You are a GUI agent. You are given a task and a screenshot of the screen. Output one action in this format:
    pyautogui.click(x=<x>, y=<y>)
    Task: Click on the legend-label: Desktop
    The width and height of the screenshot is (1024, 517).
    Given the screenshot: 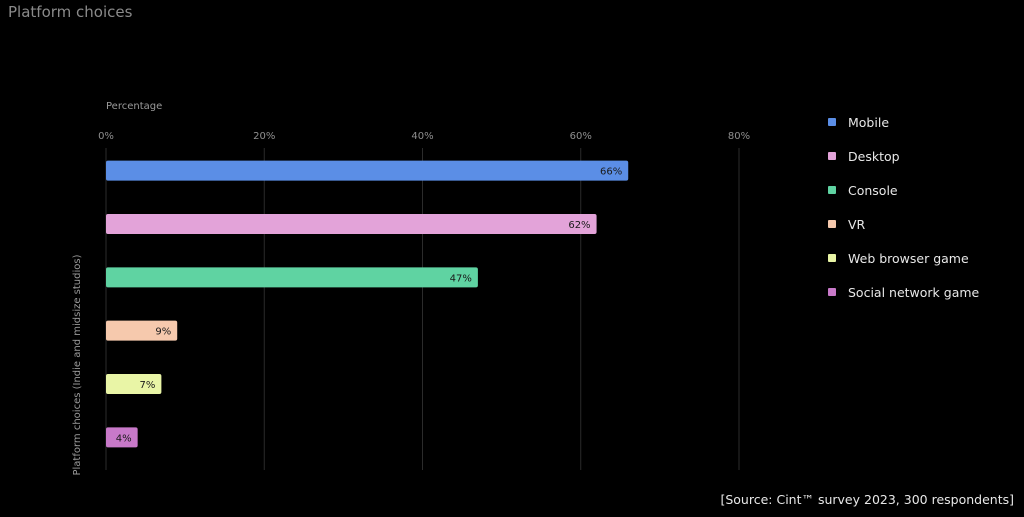 What is the action you would take?
    pyautogui.click(x=874, y=156)
    